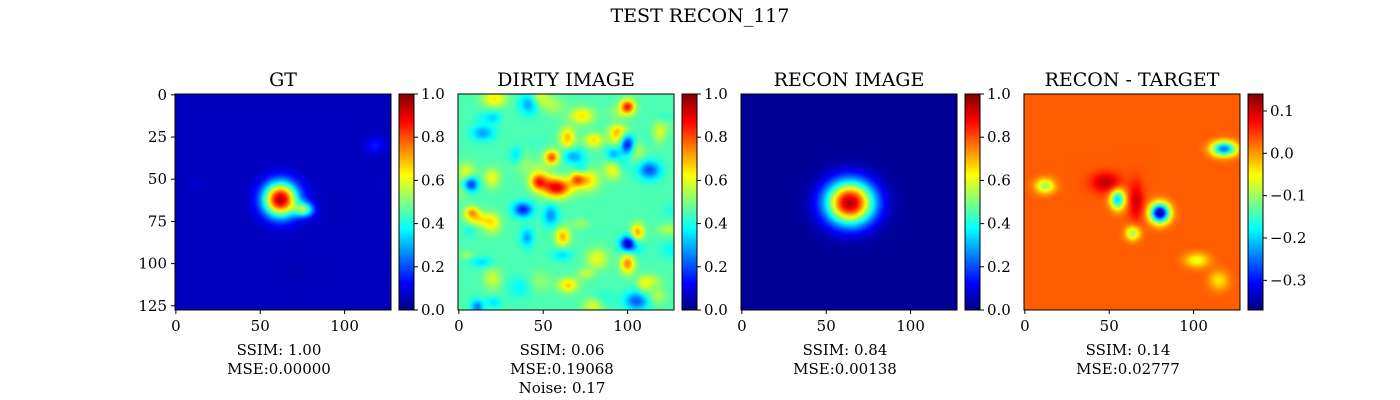  I want to click on metric-caption: SSIM: 0.14, so click(1128, 350).